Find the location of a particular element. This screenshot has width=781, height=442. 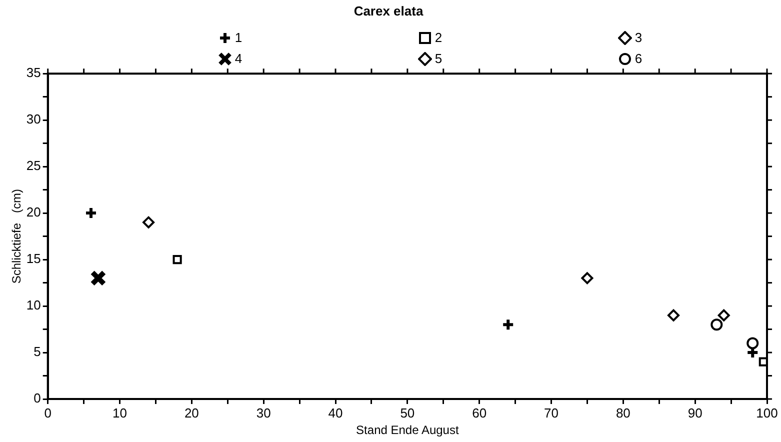

x-tick-label: 70 is located at coordinates (551, 412).